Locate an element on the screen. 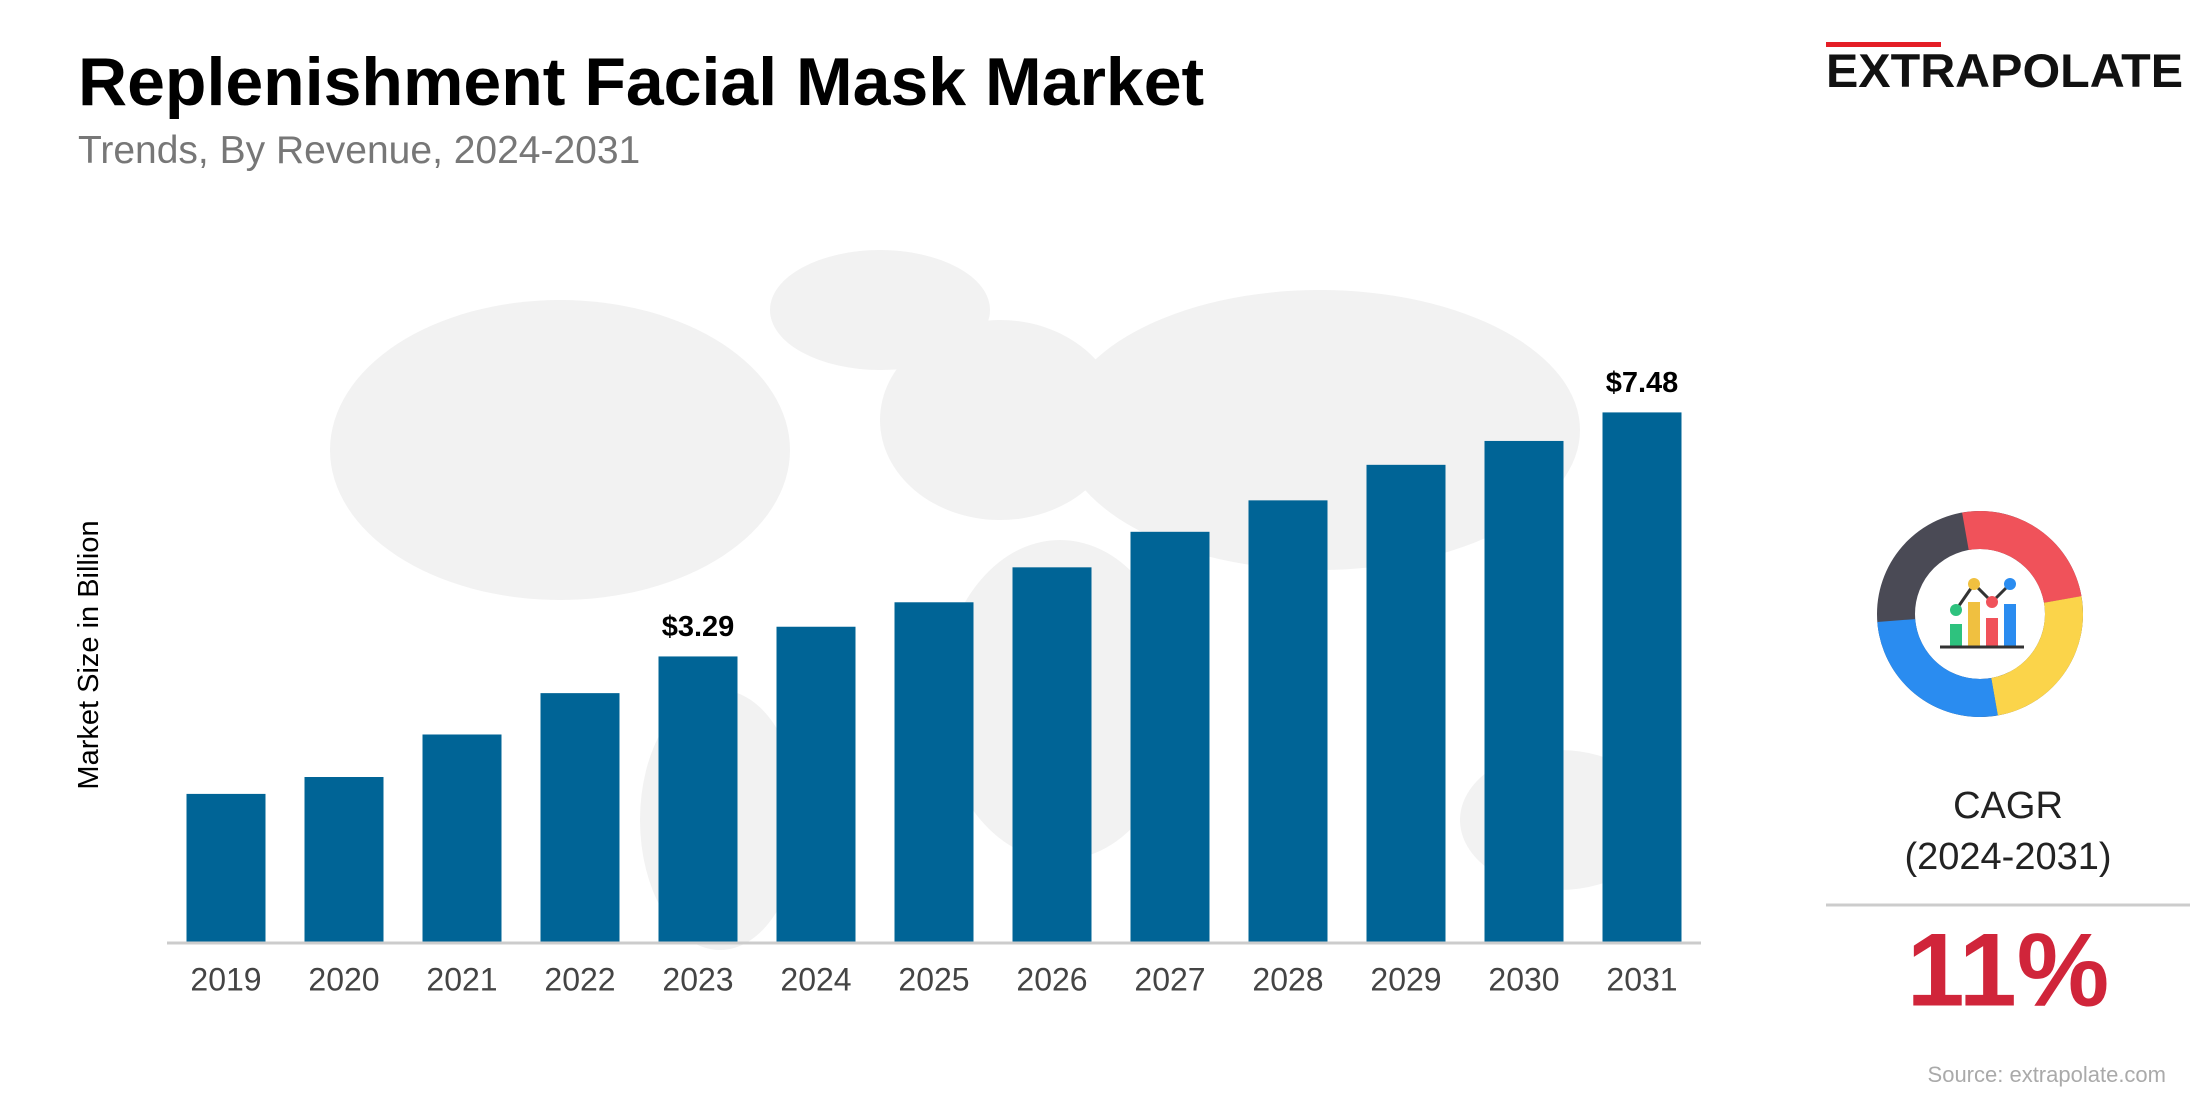  value-label: $3.29 is located at coordinates (698, 627).